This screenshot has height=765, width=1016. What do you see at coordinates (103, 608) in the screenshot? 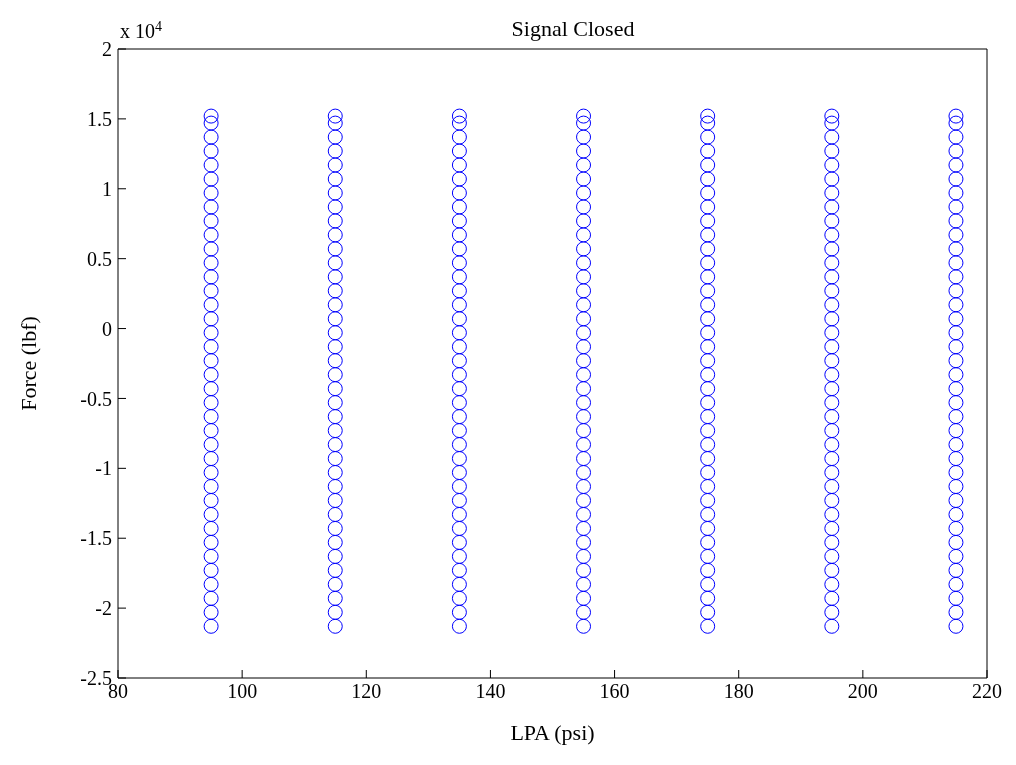
I see `y-tick-label: -2` at bounding box center [103, 608].